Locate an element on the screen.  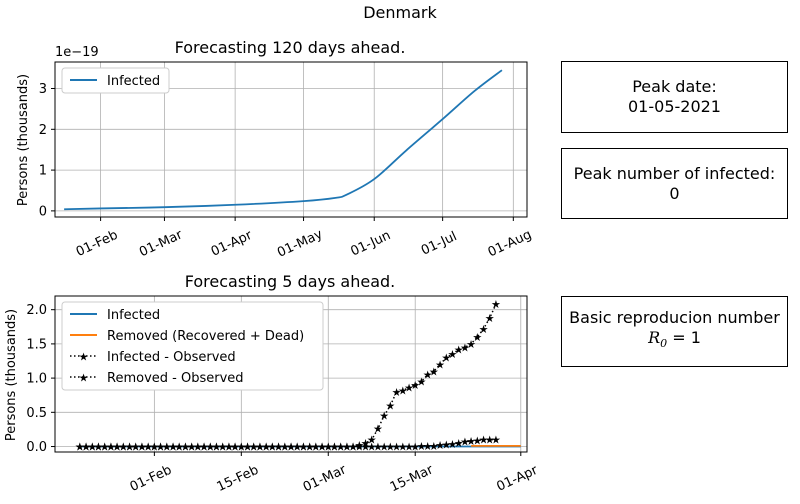
x-tick-label: 01-Jun is located at coordinates (370, 243).